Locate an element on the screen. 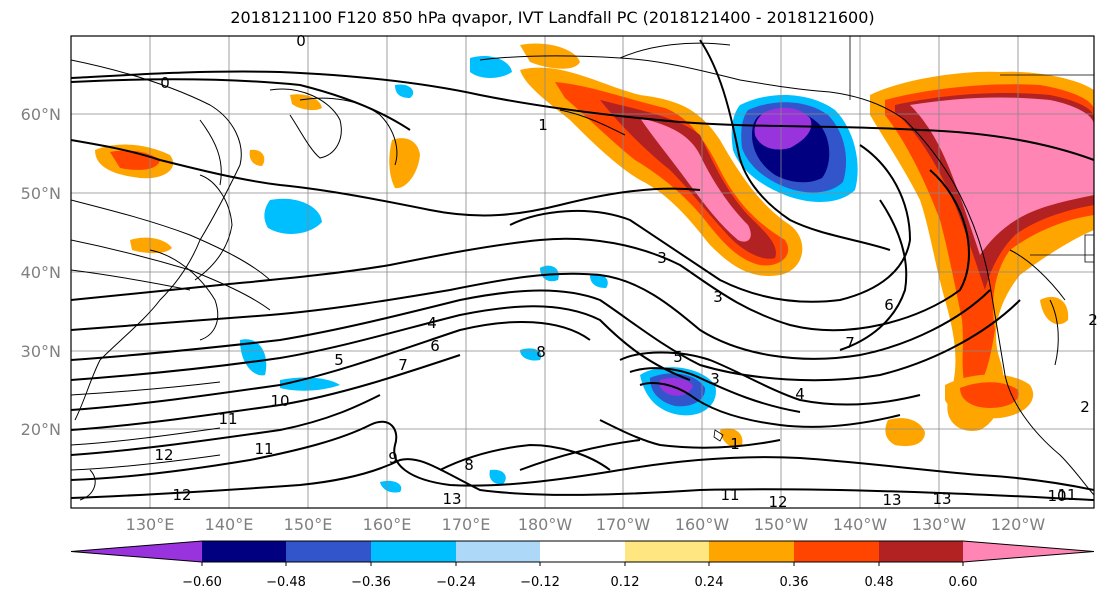 Image resolution: width=1105 pixels, height=601 pixels. colorbar-tick-label: 0.60 is located at coordinates (963, 582).